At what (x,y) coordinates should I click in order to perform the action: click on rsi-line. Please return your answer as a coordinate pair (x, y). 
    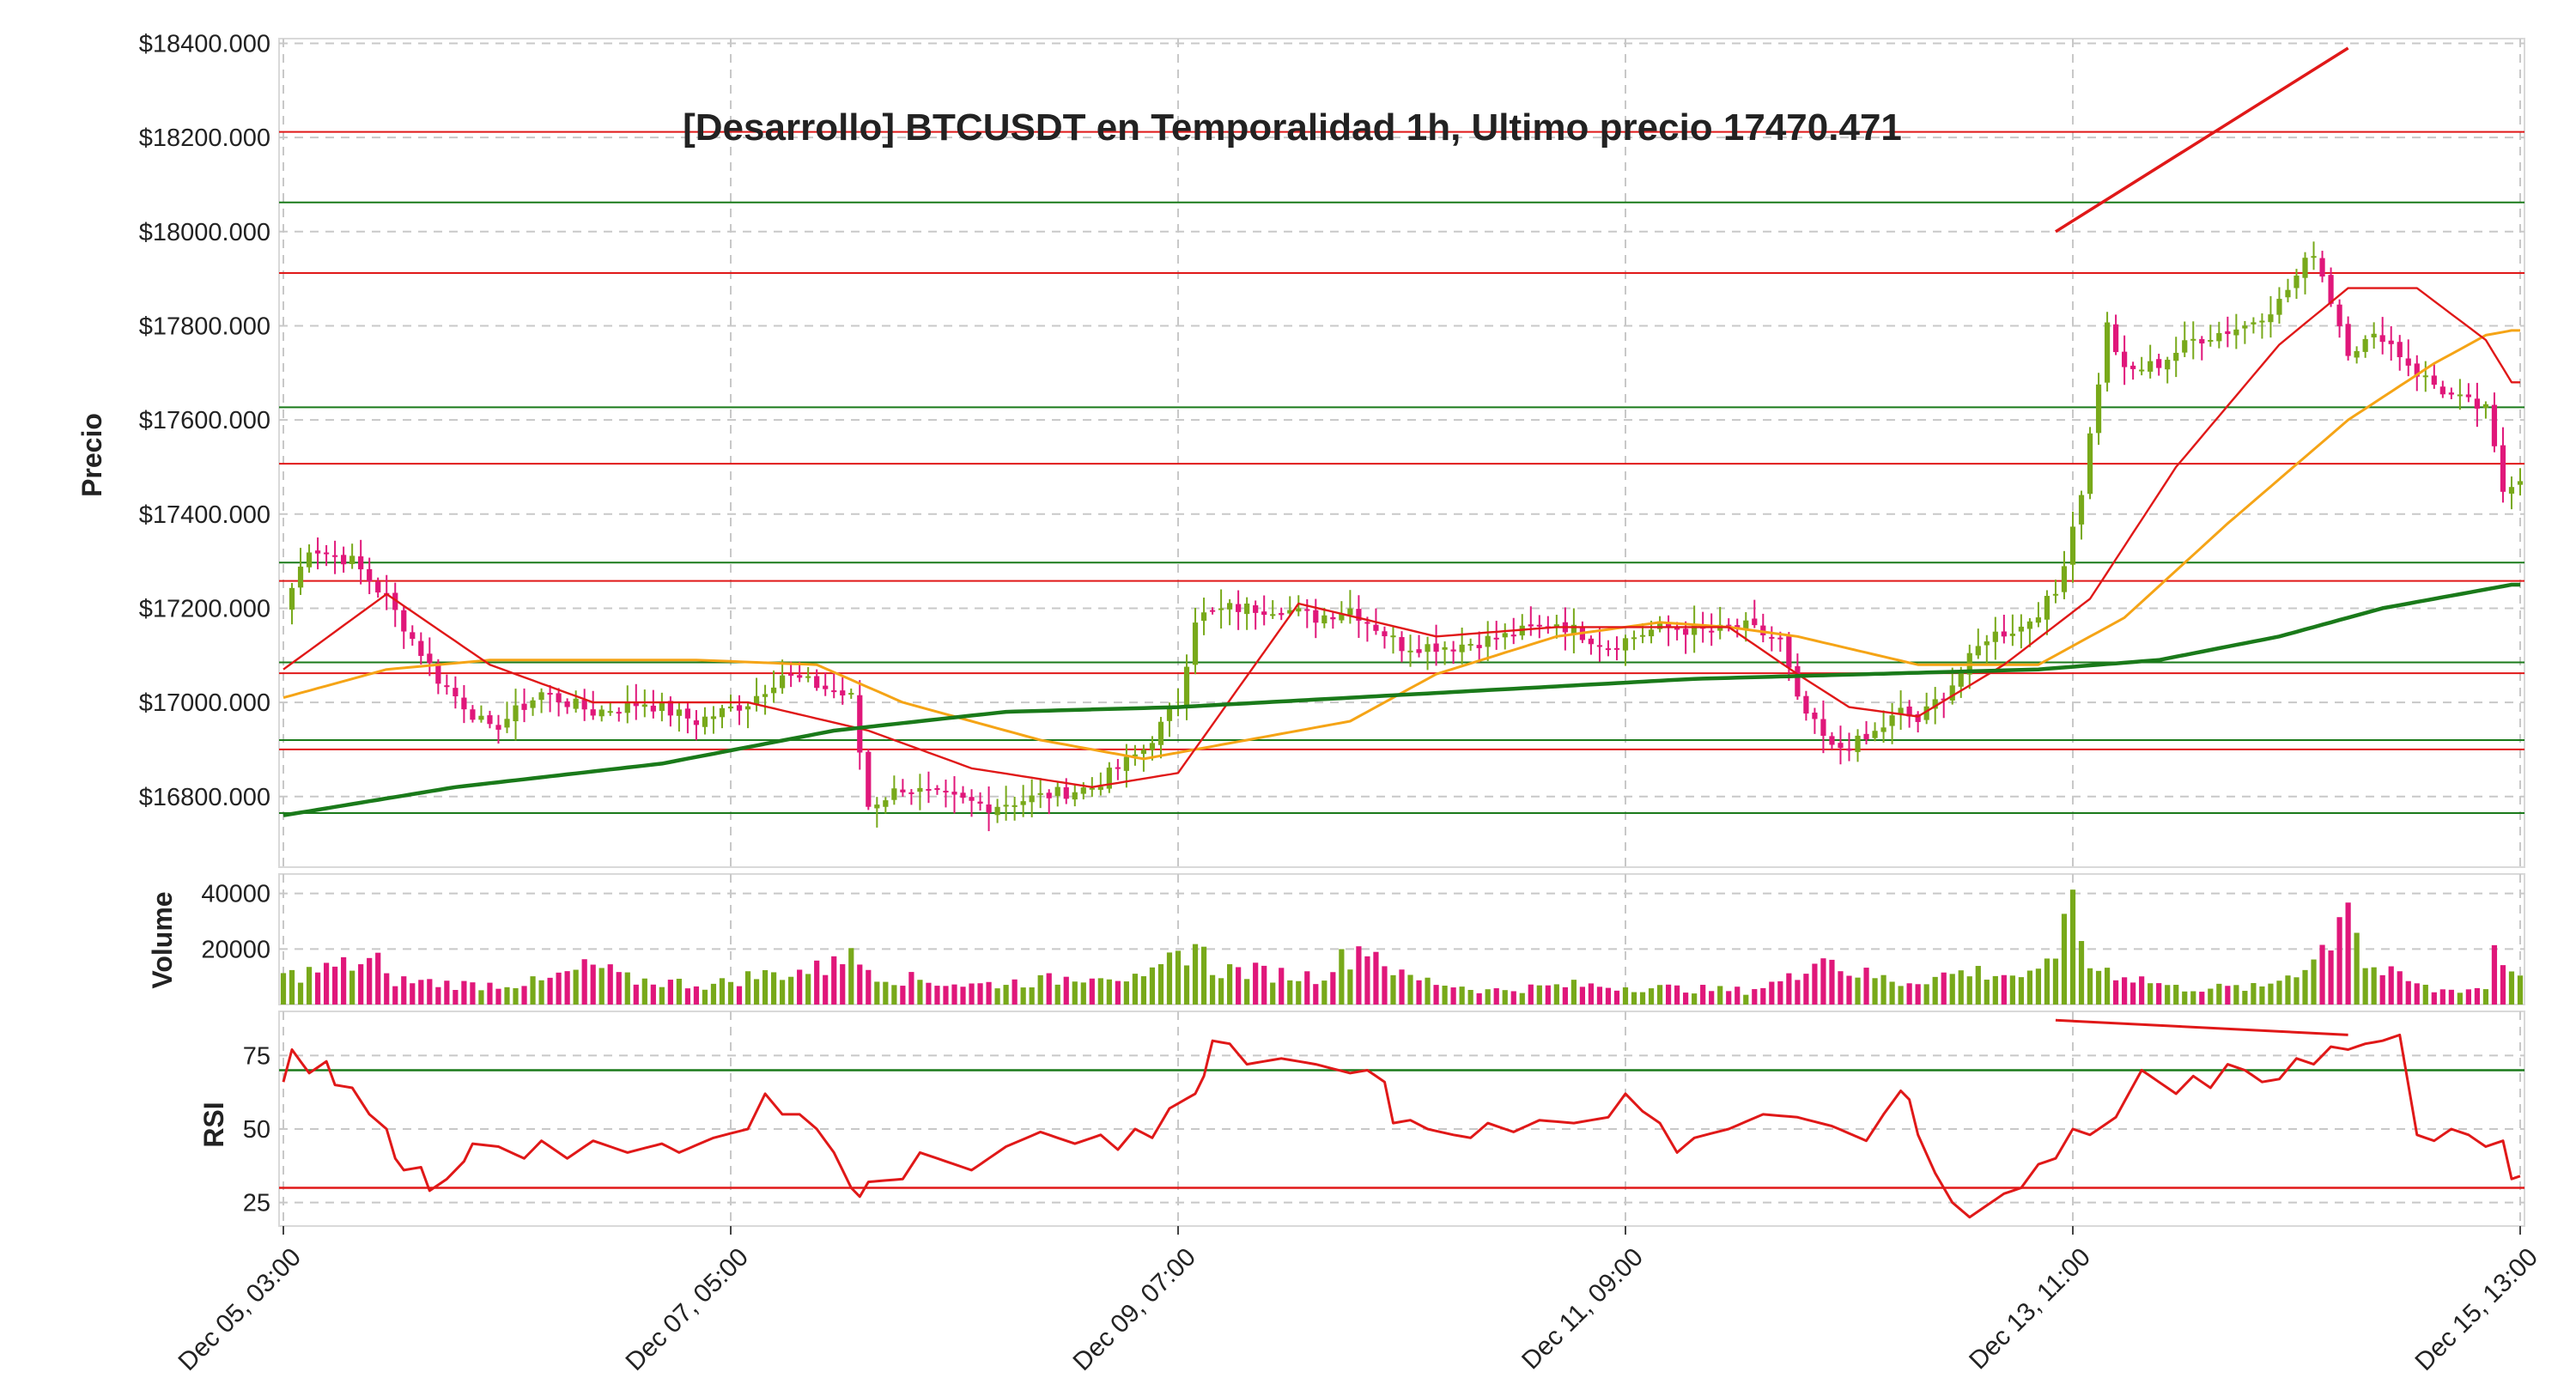
    Looking at the image, I should click on (1401, 1126).